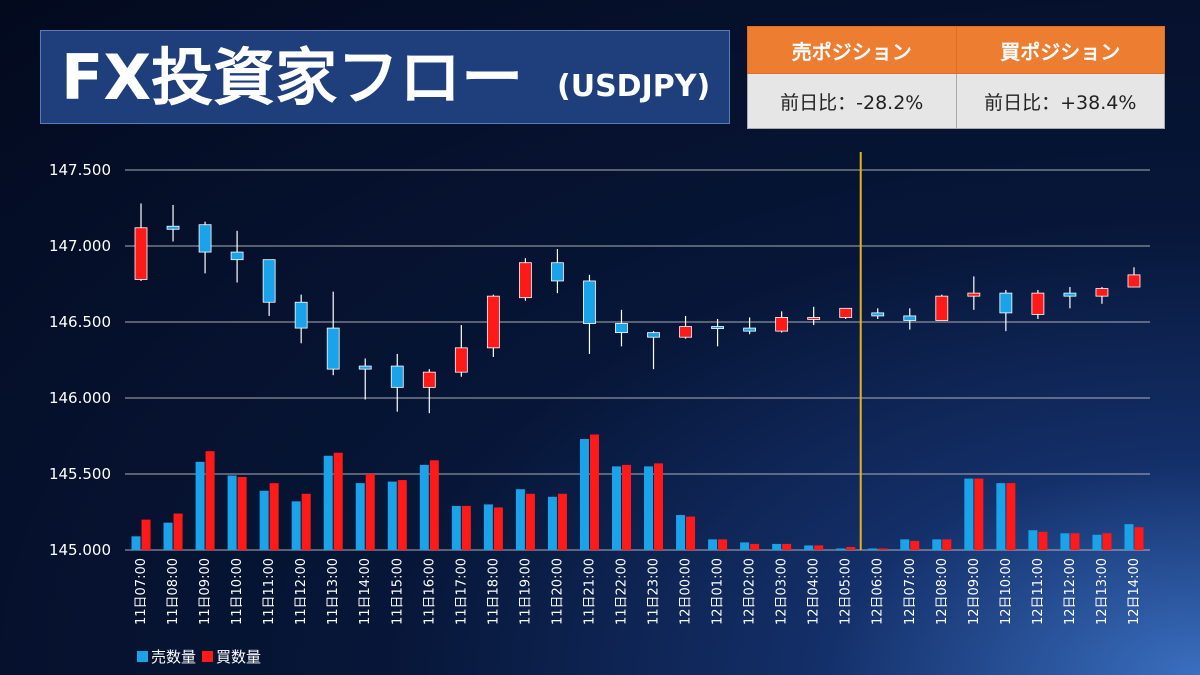 The image size is (1200, 675). I want to click on x-tick-label: 12日02:00, so click(750, 591).